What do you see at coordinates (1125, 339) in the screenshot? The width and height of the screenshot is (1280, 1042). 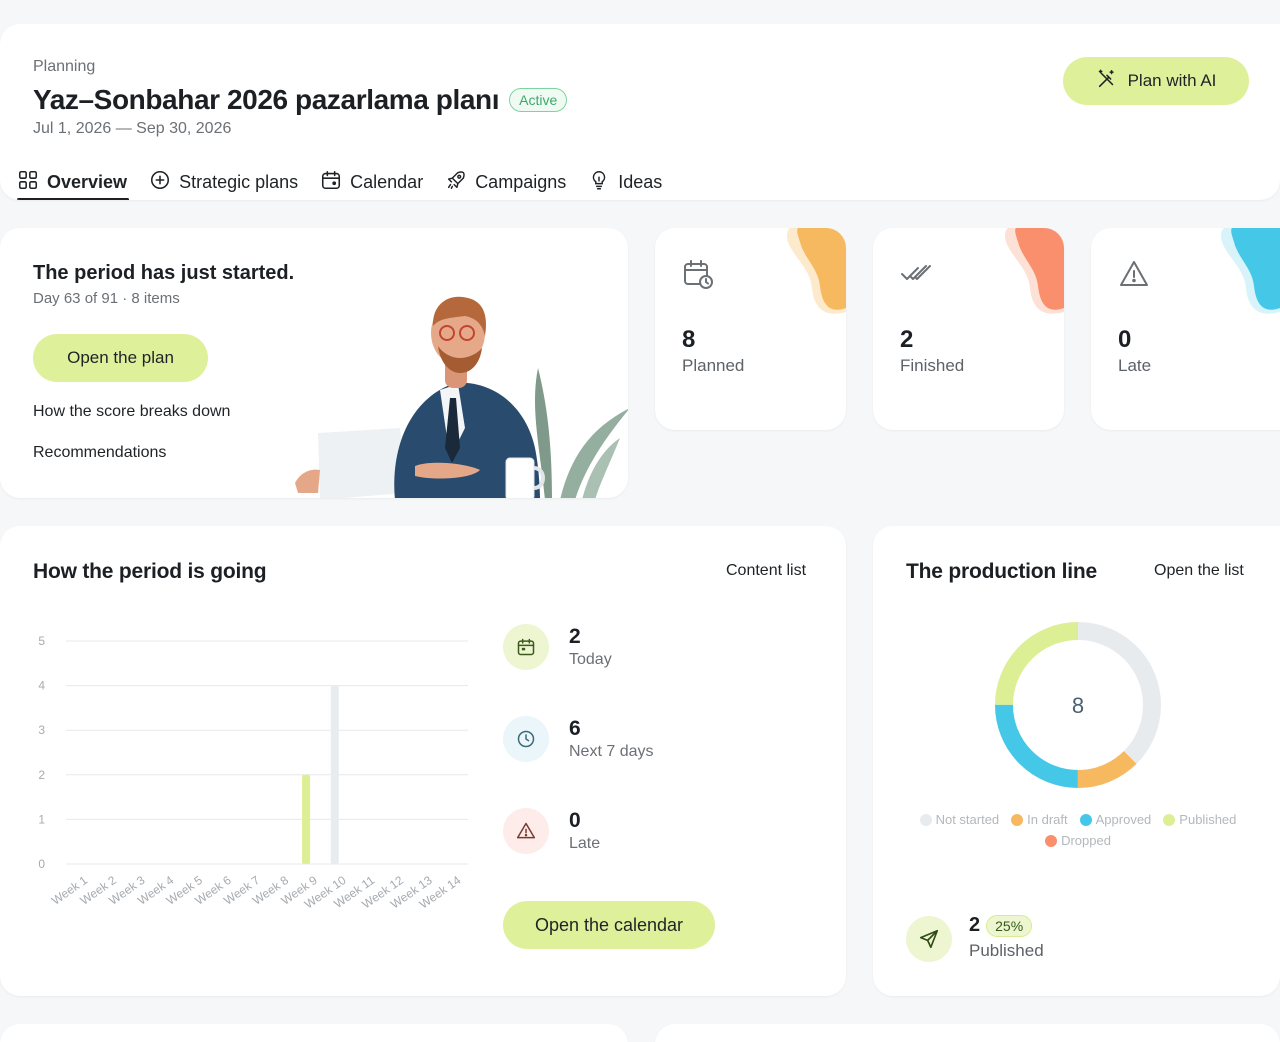 I see `stat-value: 0` at bounding box center [1125, 339].